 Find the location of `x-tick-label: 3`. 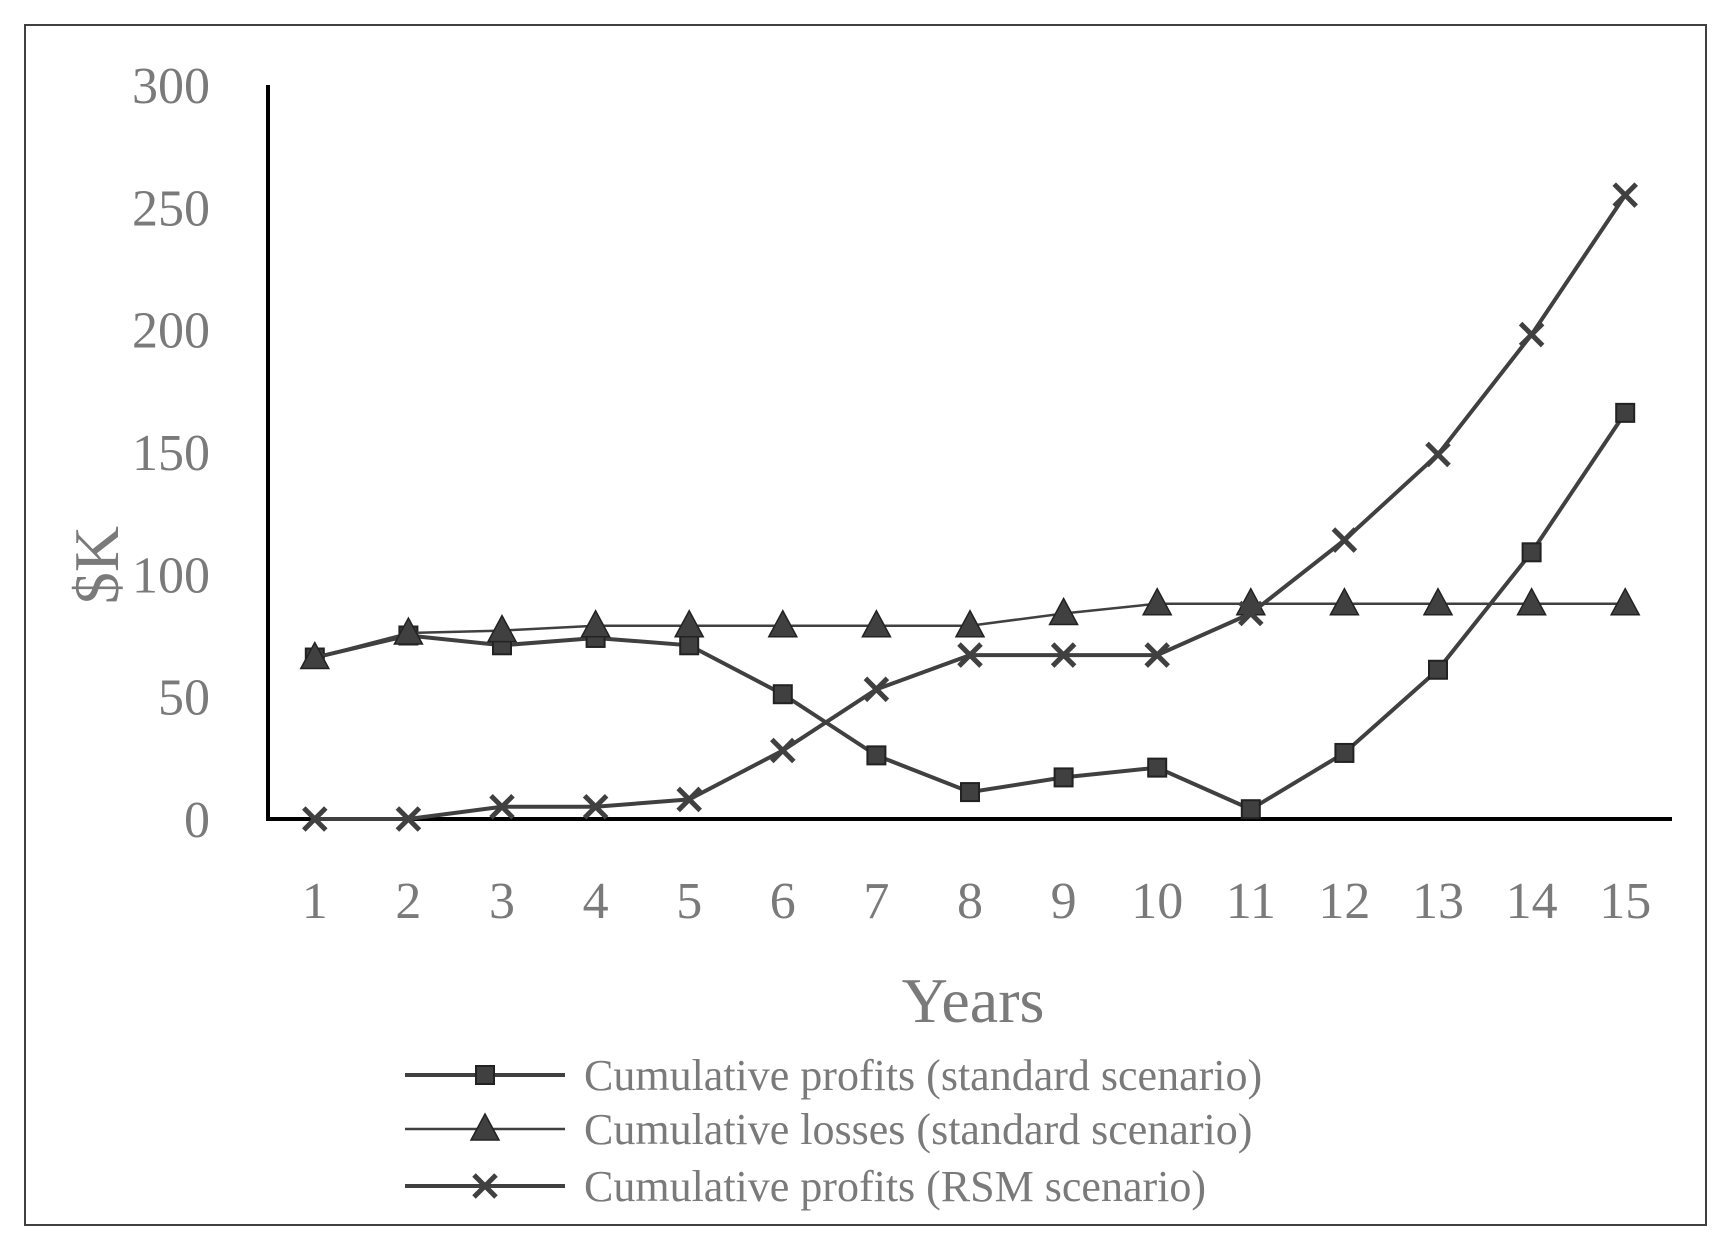

x-tick-label: 3 is located at coordinates (502, 901).